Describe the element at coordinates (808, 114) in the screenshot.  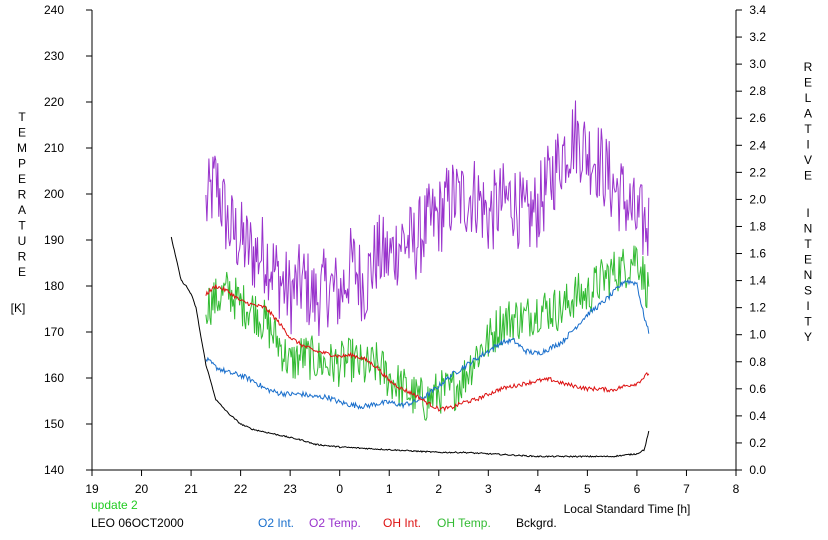
I see `right-axis-label-letter: A` at that location.